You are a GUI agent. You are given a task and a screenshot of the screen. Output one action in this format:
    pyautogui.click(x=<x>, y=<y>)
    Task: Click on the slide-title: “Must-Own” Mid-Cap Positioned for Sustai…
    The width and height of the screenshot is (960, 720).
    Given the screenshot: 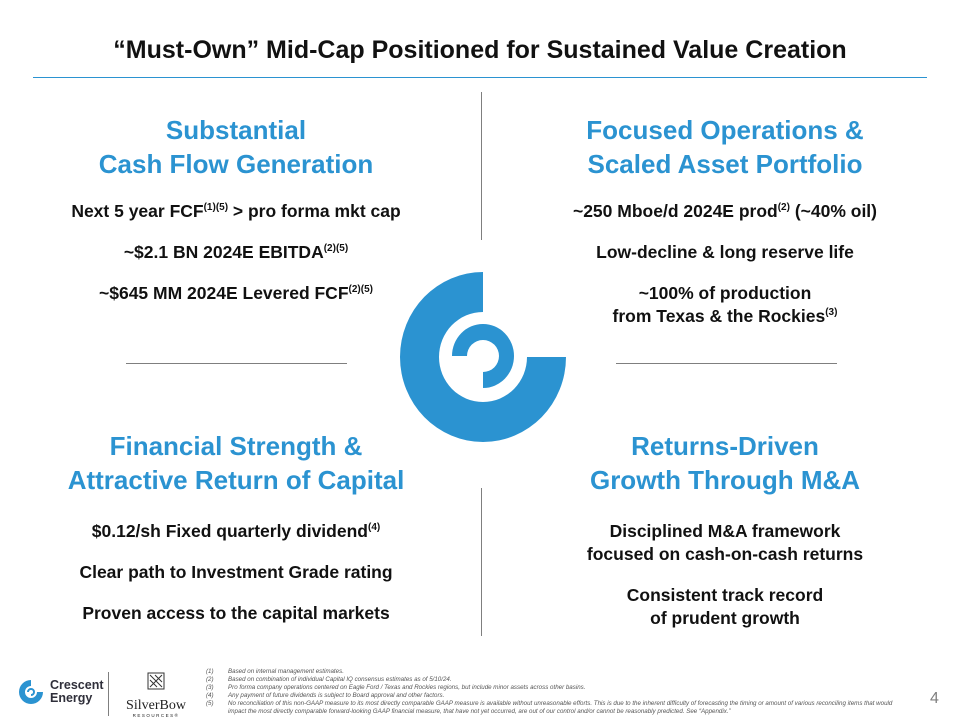 What is the action you would take?
    pyautogui.click(x=480, y=50)
    